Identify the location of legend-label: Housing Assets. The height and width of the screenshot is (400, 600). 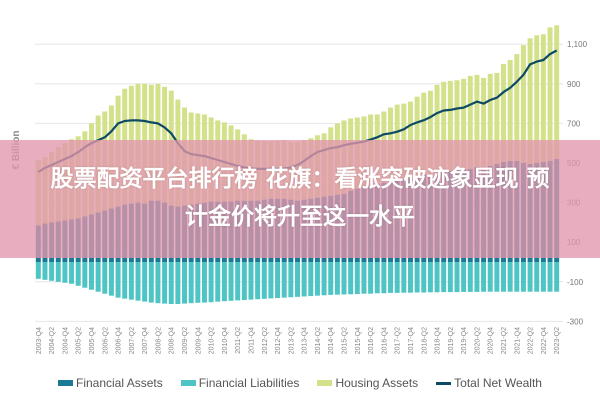
(377, 383).